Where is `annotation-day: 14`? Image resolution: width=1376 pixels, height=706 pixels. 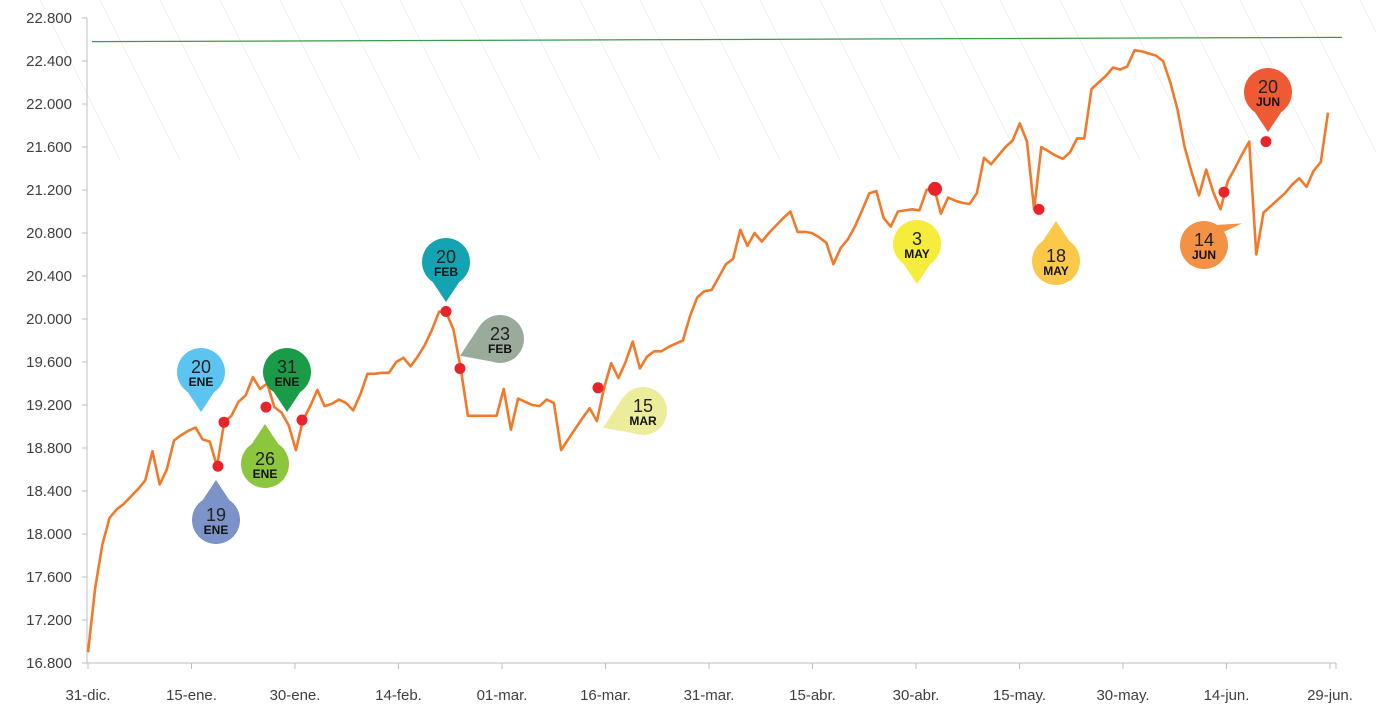
annotation-day: 14 is located at coordinates (1204, 240).